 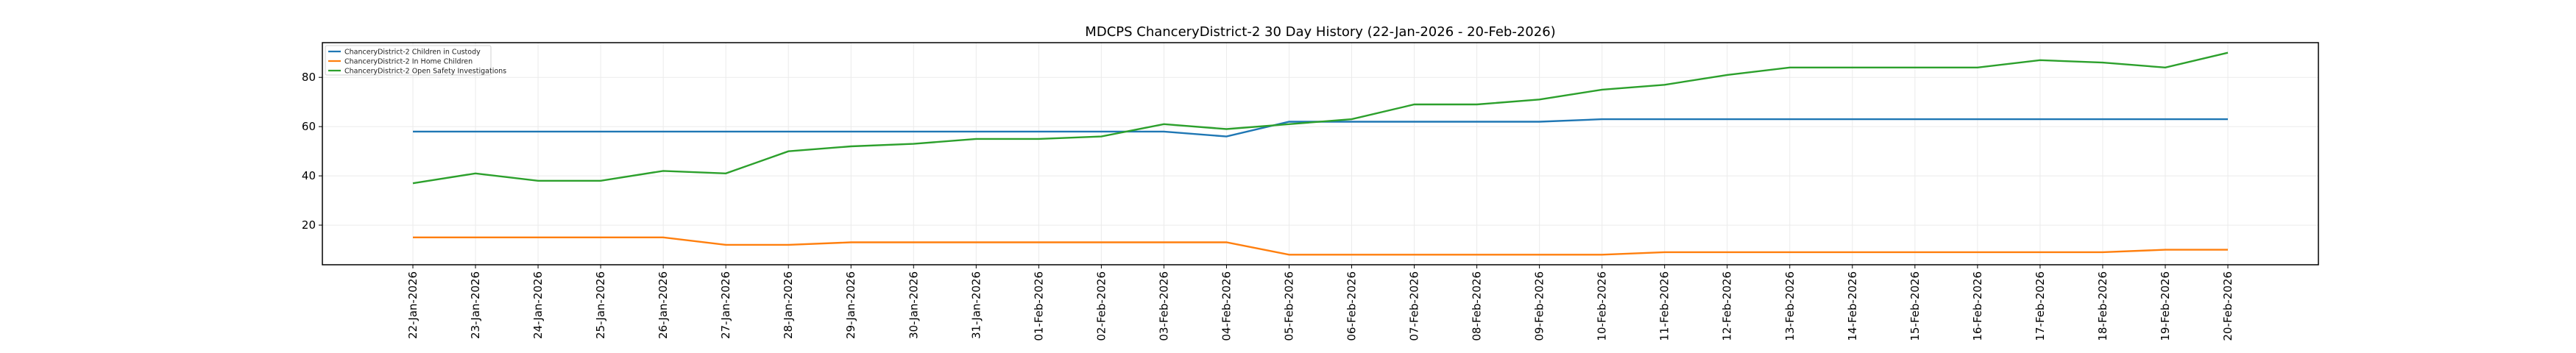 What do you see at coordinates (412, 53) in the screenshot?
I see `legend-label: ChanceryDistrict-2 Children in Custody` at bounding box center [412, 53].